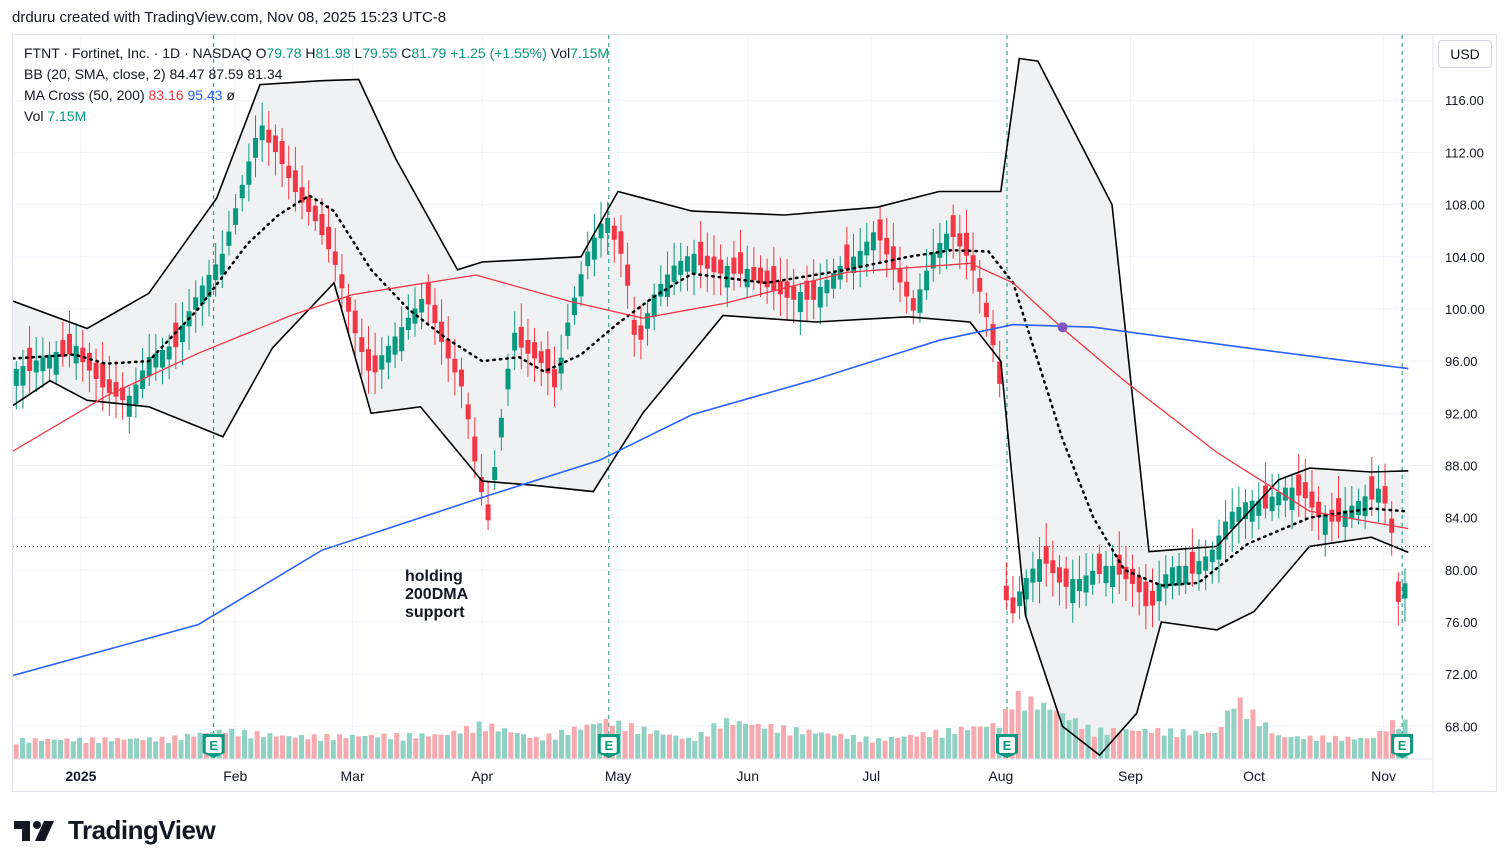  I want to click on y-tick-label: 92.00, so click(1461, 413).